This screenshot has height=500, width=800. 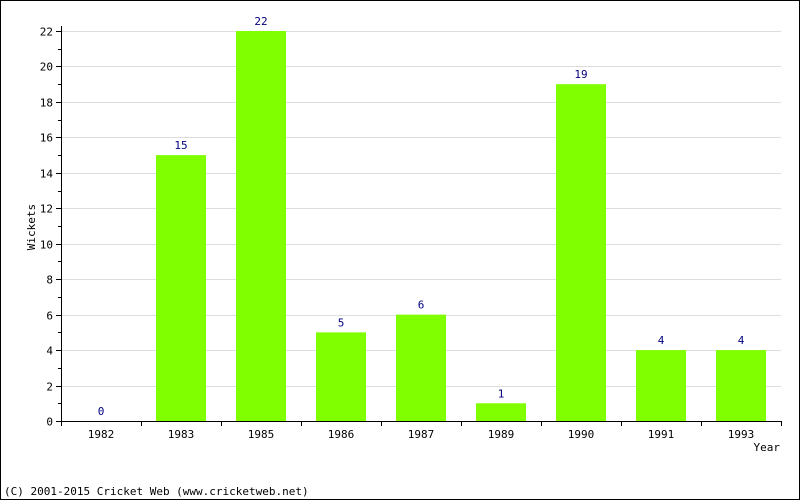 I want to click on y-tick-label: 6, so click(x=49, y=316).